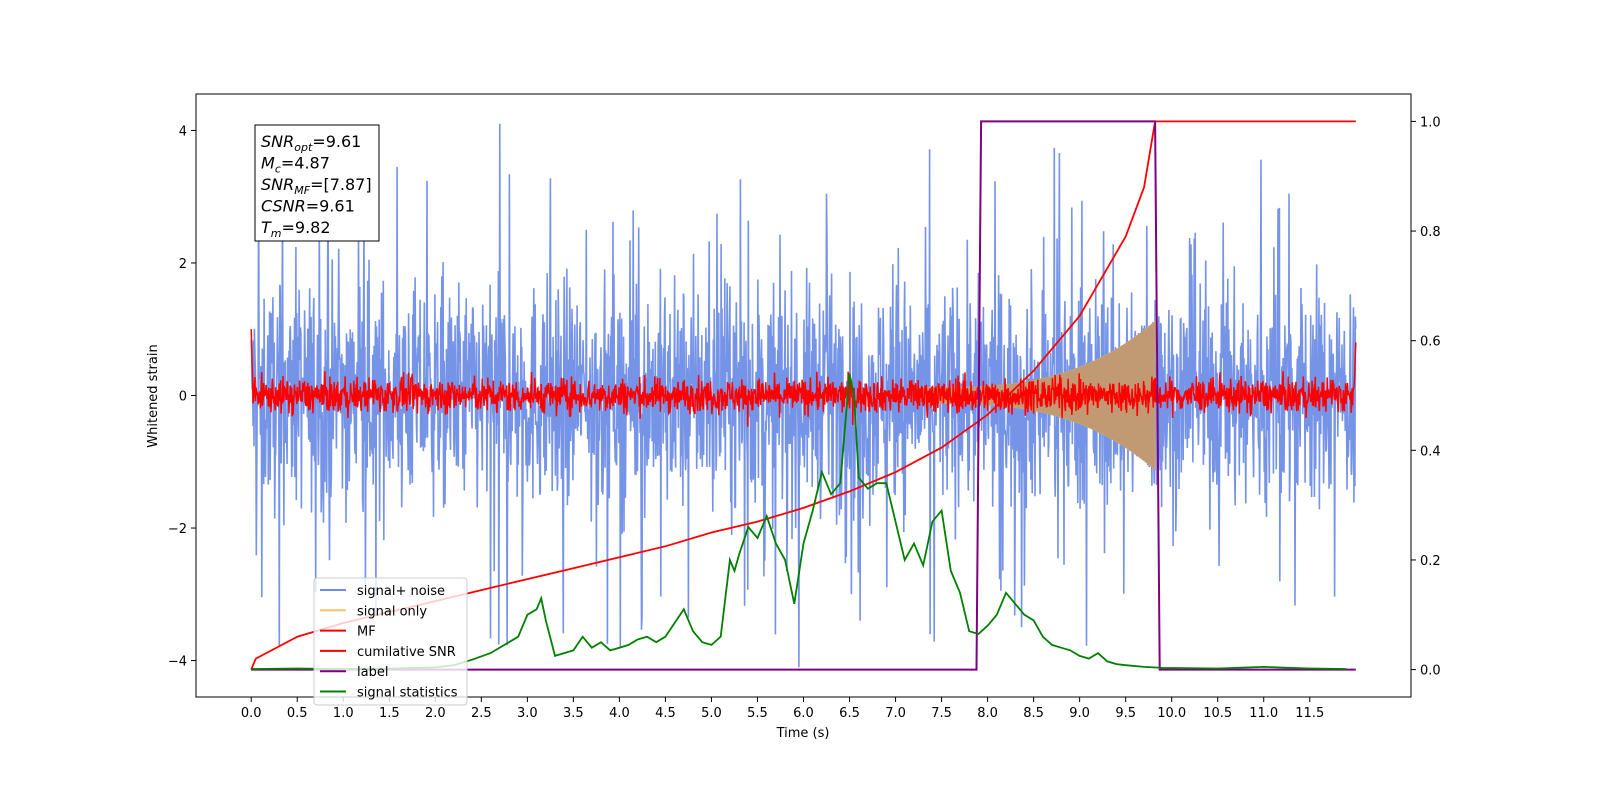  Describe the element at coordinates (389, 713) in the screenshot. I see `x-tick-label: 1.5` at that location.